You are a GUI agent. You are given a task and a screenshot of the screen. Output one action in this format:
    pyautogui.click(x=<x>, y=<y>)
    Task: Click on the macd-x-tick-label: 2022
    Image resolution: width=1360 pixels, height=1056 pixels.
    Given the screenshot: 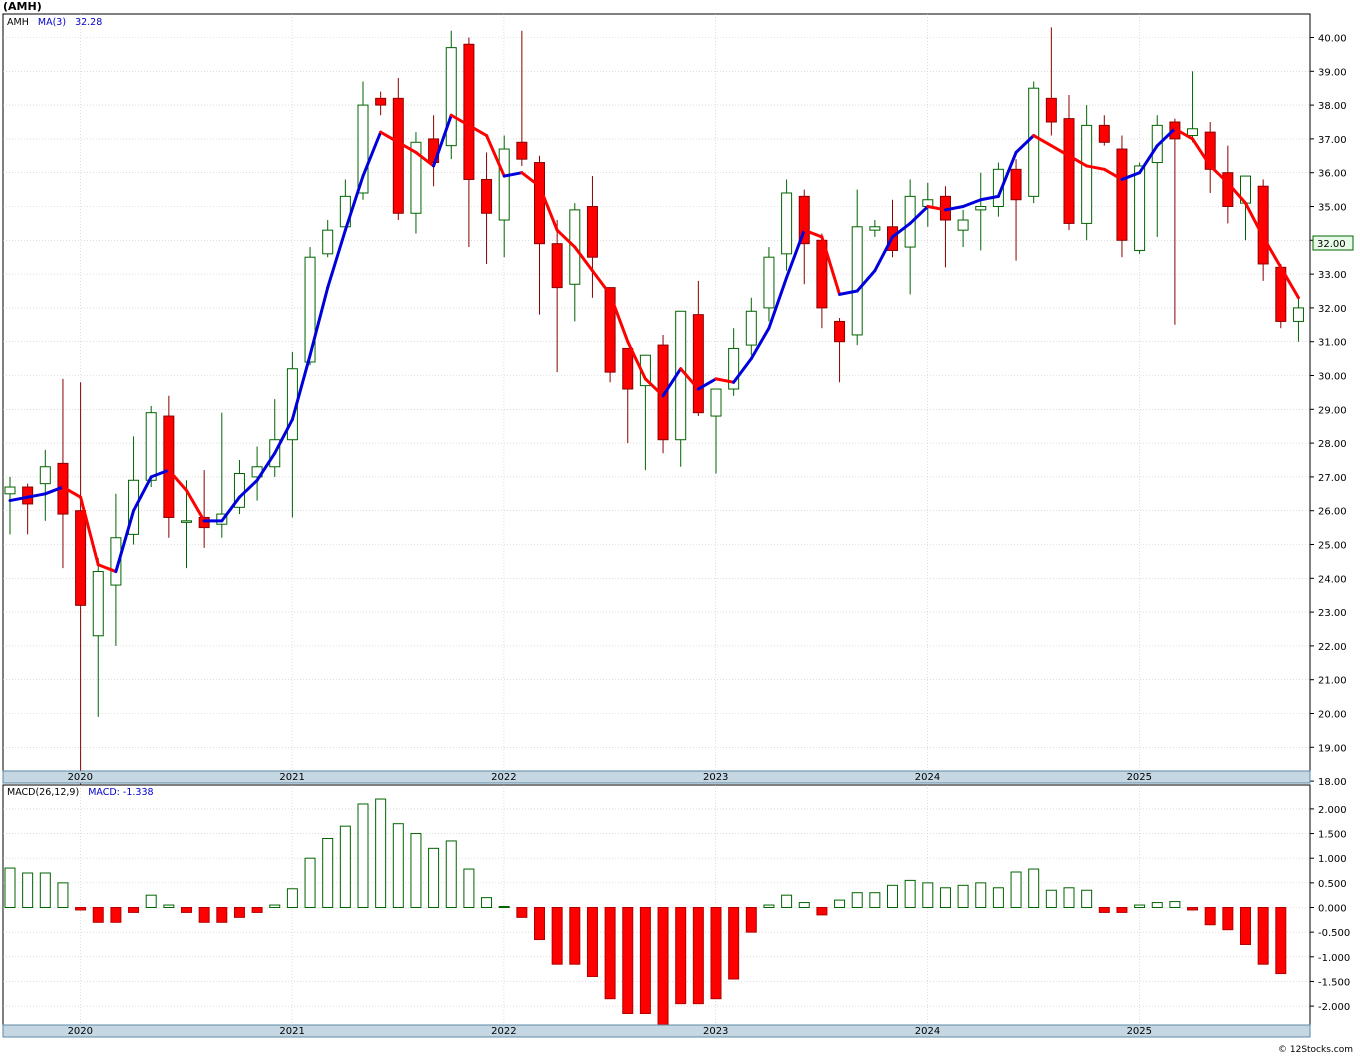 What is the action you would take?
    pyautogui.click(x=503, y=1031)
    